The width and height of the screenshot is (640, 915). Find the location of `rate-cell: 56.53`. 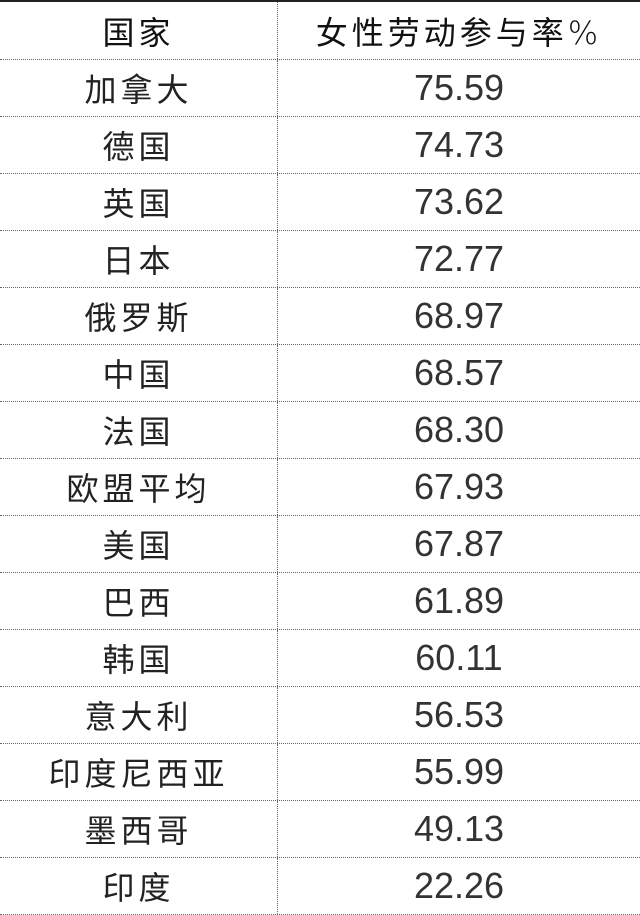

rate-cell: 56.53 is located at coordinates (459, 714).